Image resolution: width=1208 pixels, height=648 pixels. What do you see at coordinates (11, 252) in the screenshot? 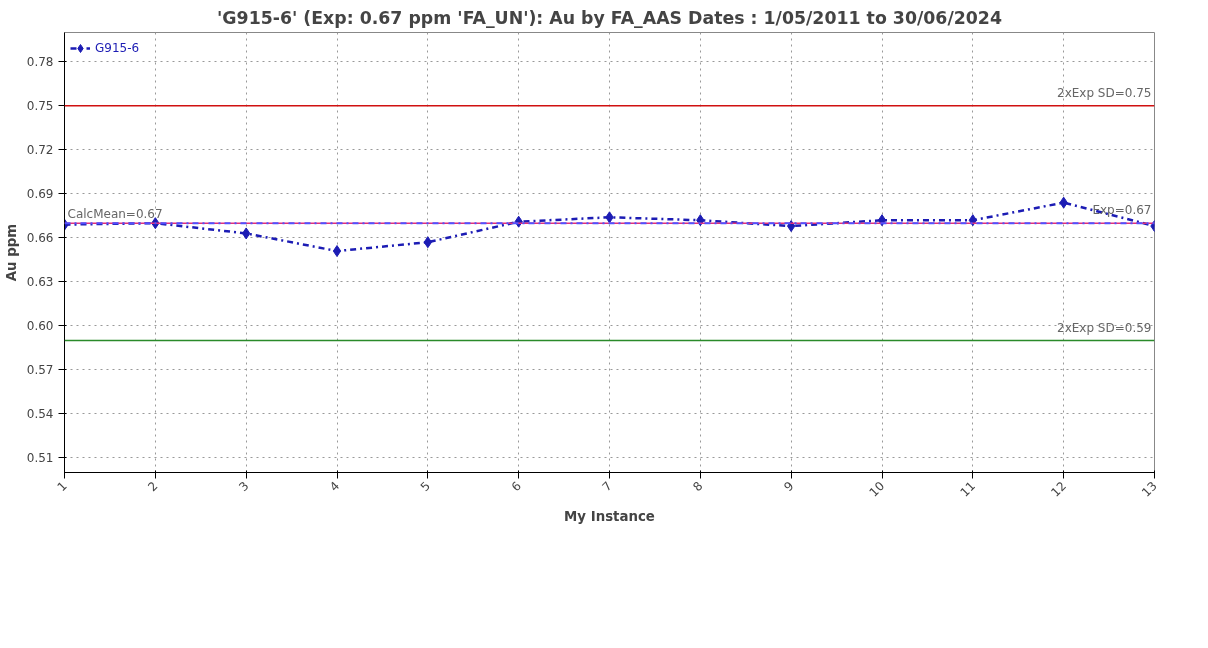
I see `y-axis-title: Au ppm` at bounding box center [11, 252].